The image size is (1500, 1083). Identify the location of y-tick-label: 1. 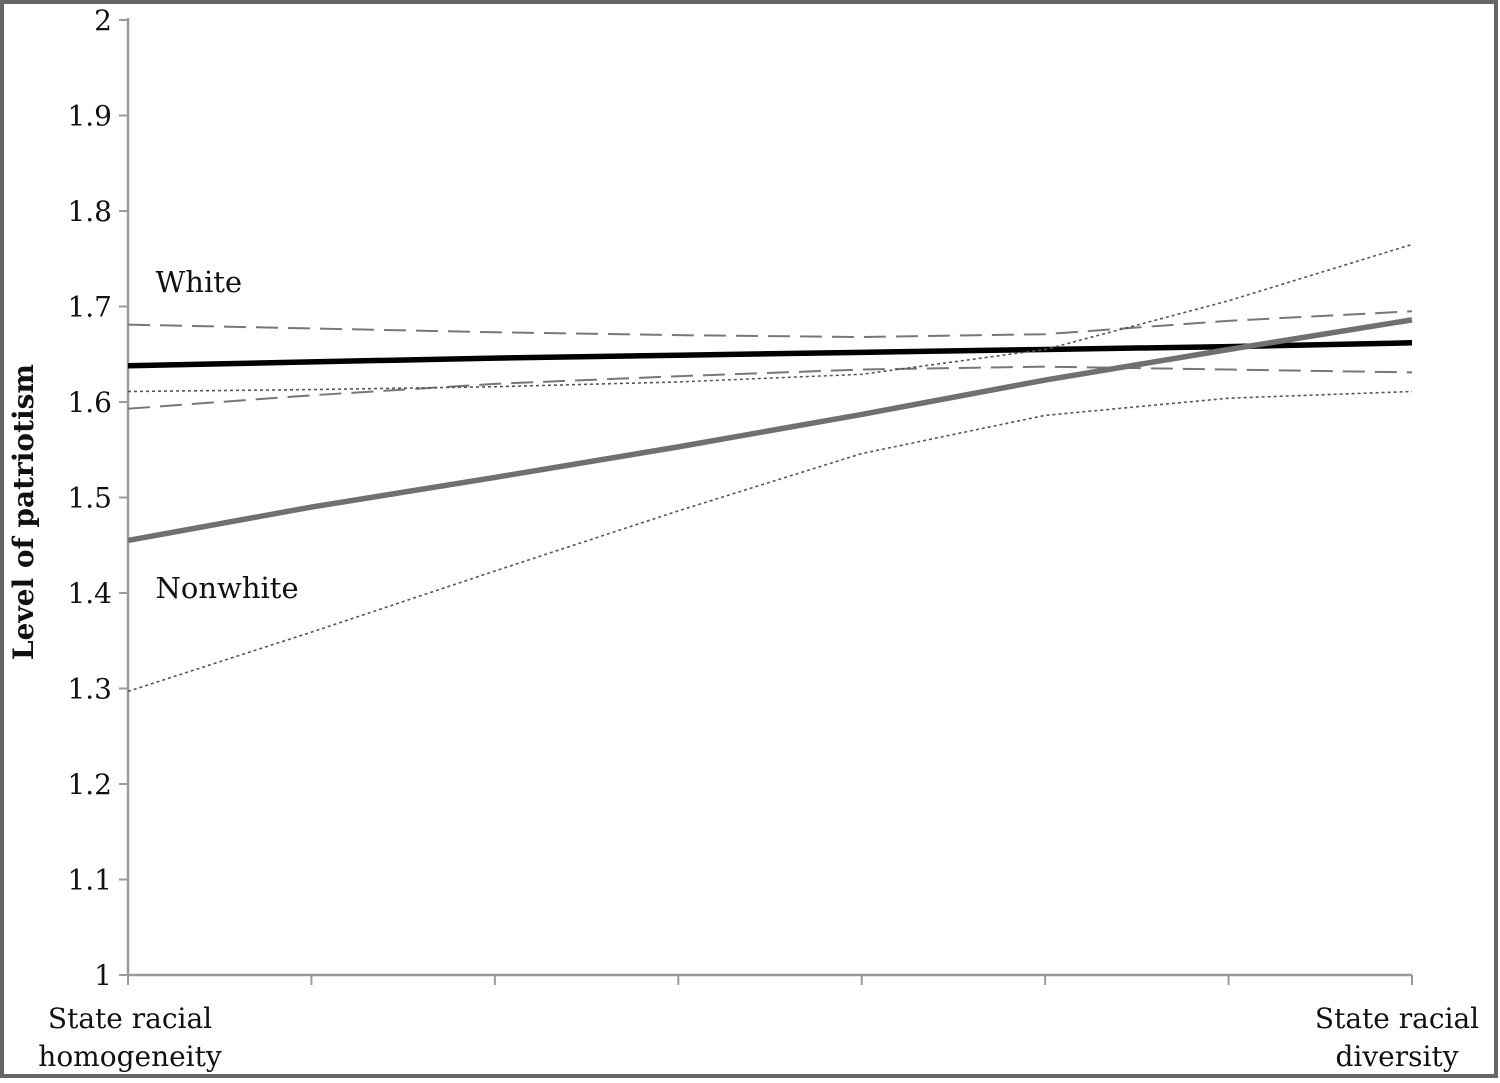
(103, 975).